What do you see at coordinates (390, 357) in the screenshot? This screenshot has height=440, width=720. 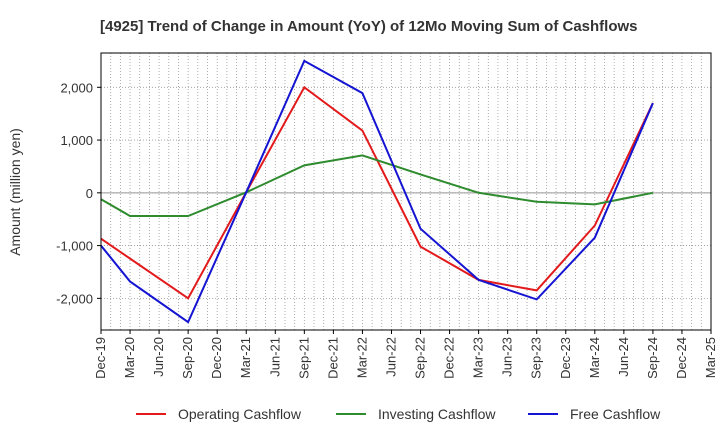 I see `x-tick-label: Jun-22` at bounding box center [390, 357].